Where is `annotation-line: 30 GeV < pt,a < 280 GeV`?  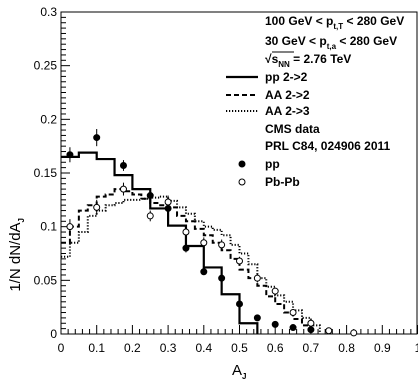 annotation-line: 30 GeV < pt,a < 280 GeV is located at coordinates (331, 42).